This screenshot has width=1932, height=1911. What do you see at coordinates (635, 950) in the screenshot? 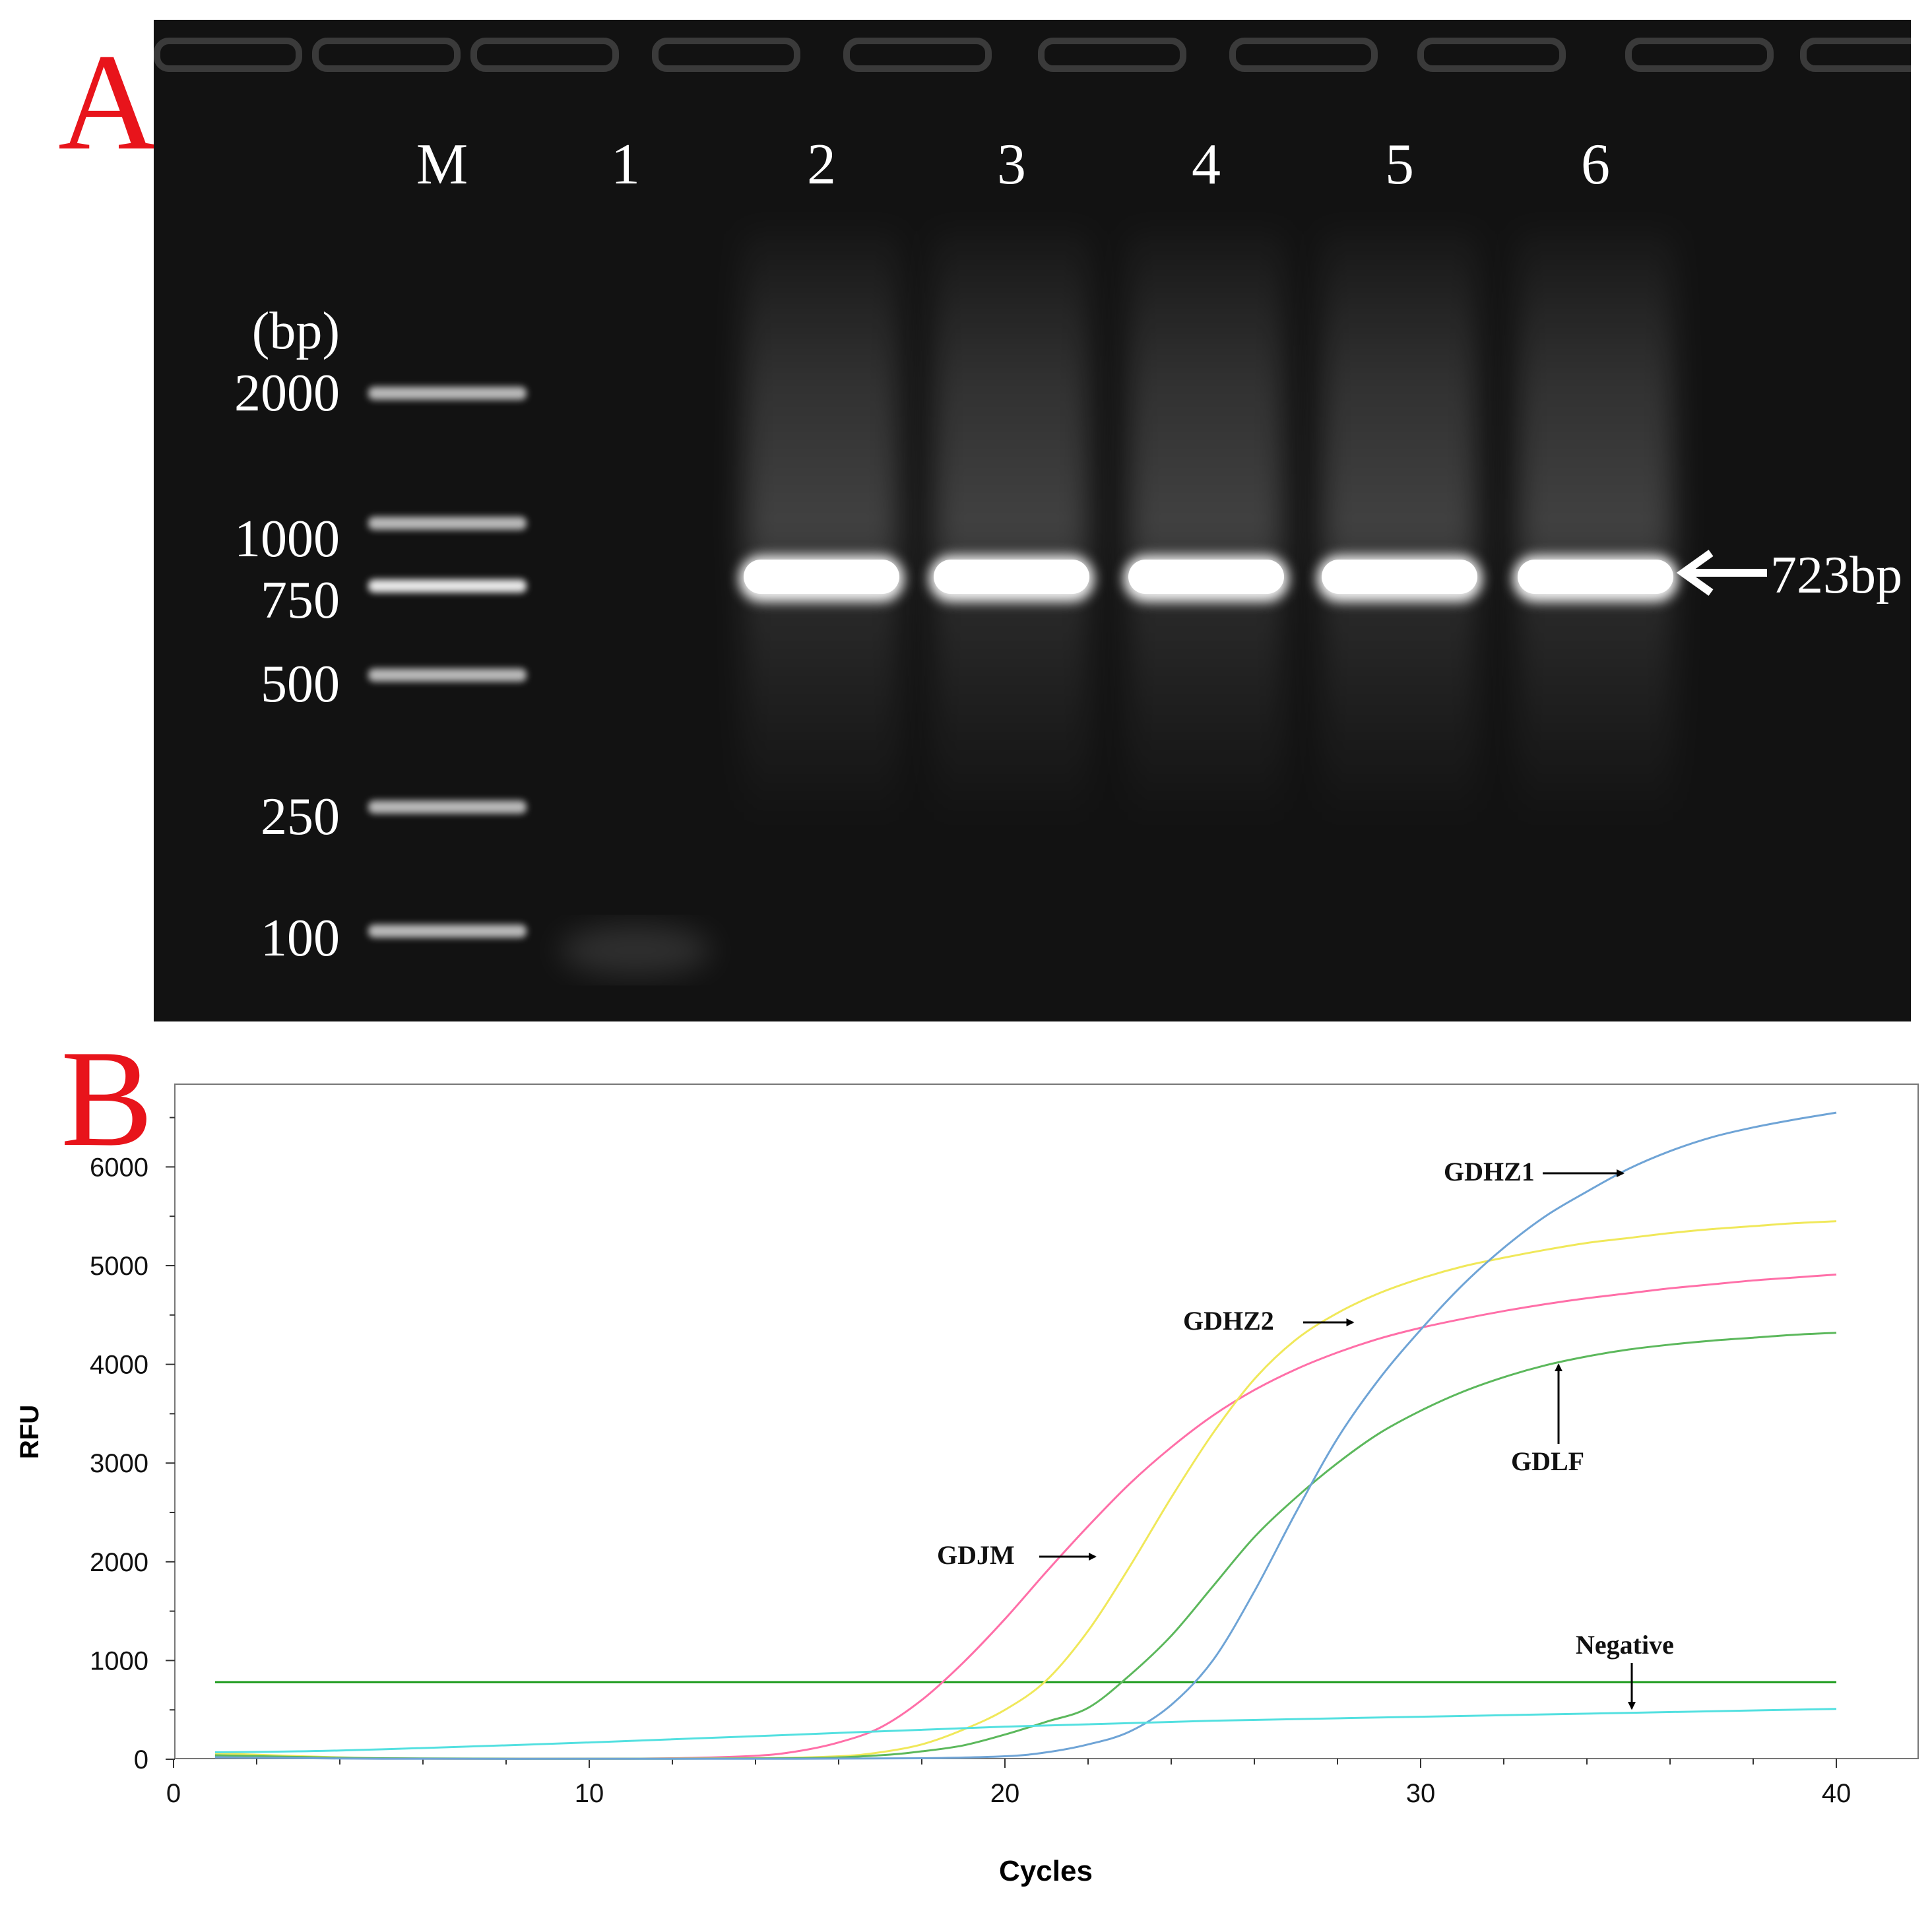
I see `primer-dimer-glow` at bounding box center [635, 950].